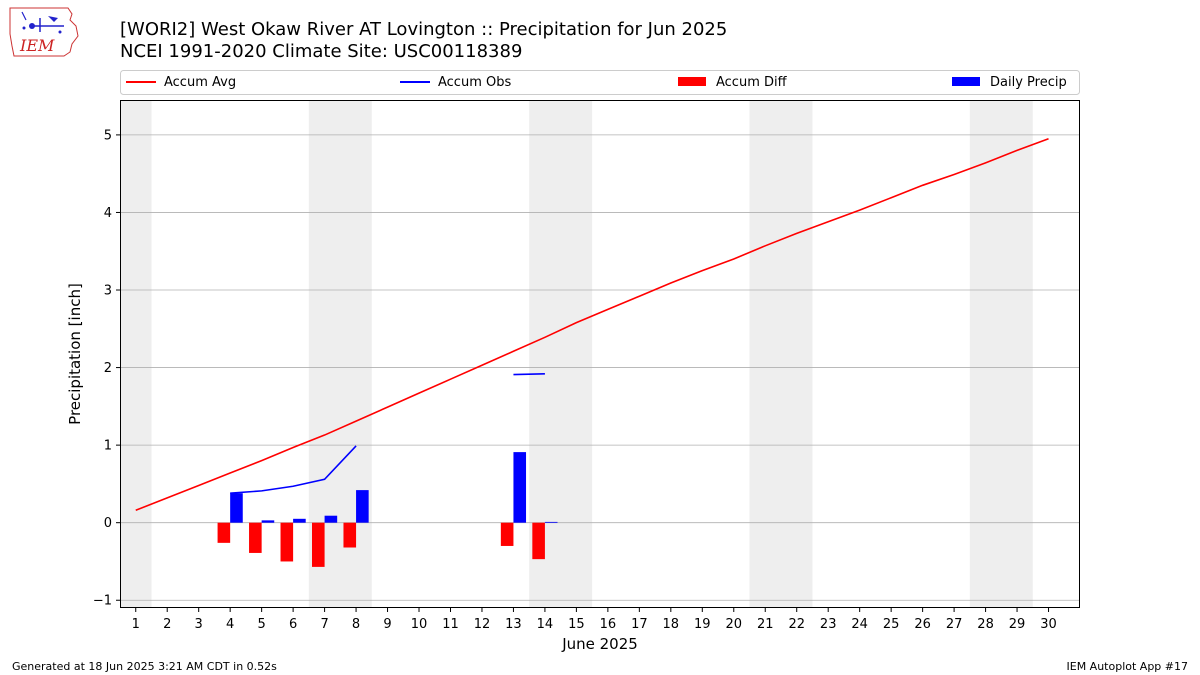 This screenshot has height=675, width=1200. Describe the element at coordinates (199, 624) in the screenshot. I see `x-tick-label: 3` at that location.